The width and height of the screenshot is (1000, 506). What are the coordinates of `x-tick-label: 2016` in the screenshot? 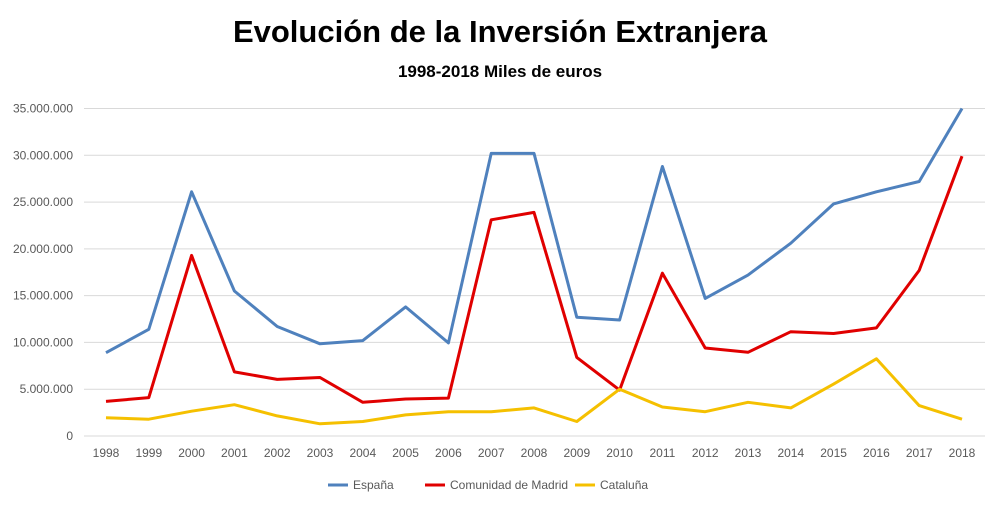 It's located at (876, 453).